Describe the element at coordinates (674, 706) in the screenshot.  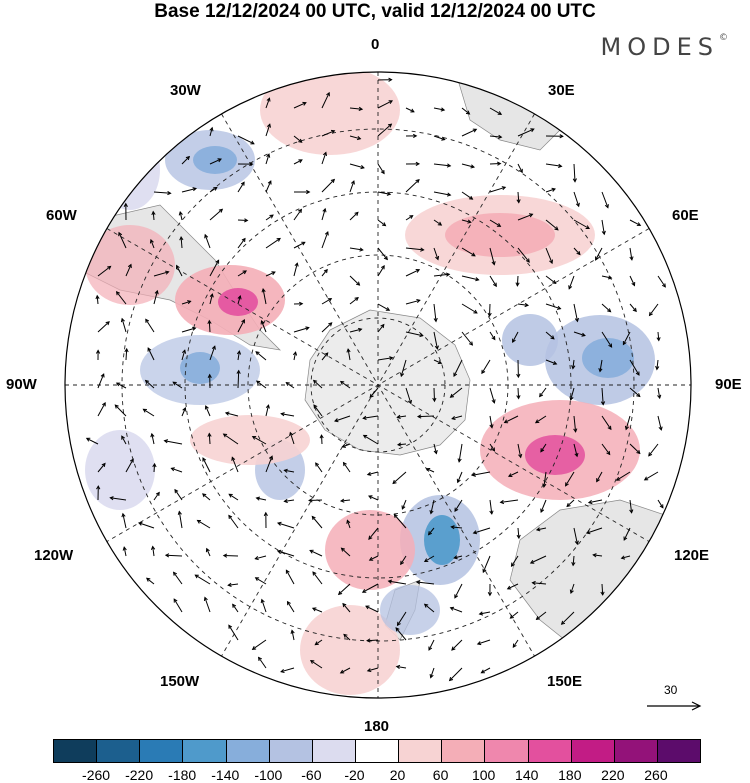
I see `vector-scale-arrow` at that location.